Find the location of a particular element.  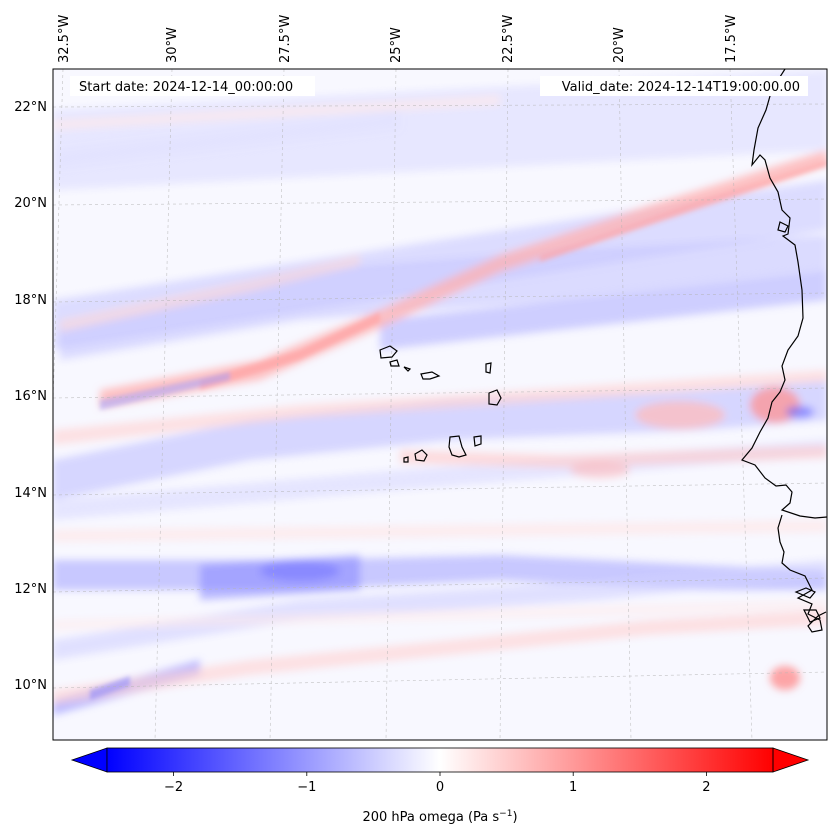

colorbar-max-extend is located at coordinates (791, 760).